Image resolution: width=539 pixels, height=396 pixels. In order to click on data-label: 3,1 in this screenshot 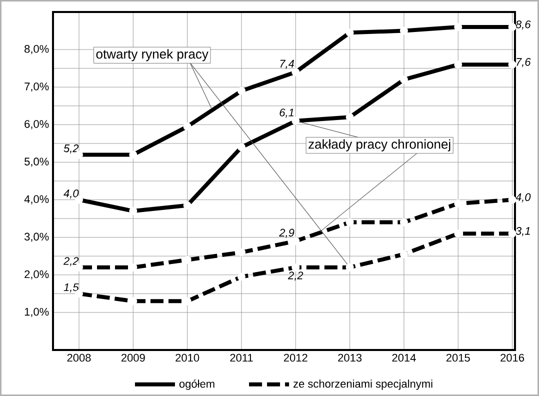, I will do `click(523, 231)`.